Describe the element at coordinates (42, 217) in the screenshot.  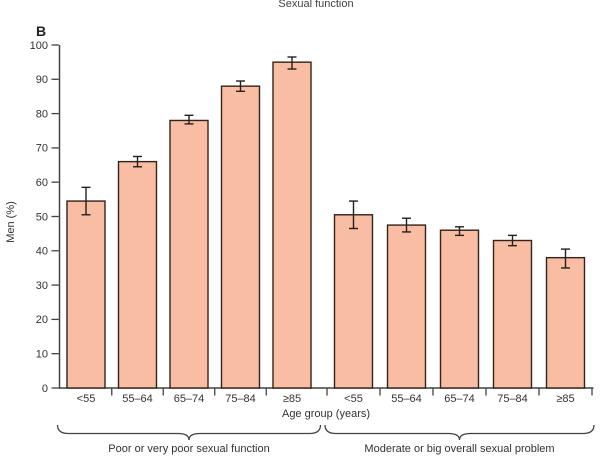
I see `y-tick-label: 50` at that location.